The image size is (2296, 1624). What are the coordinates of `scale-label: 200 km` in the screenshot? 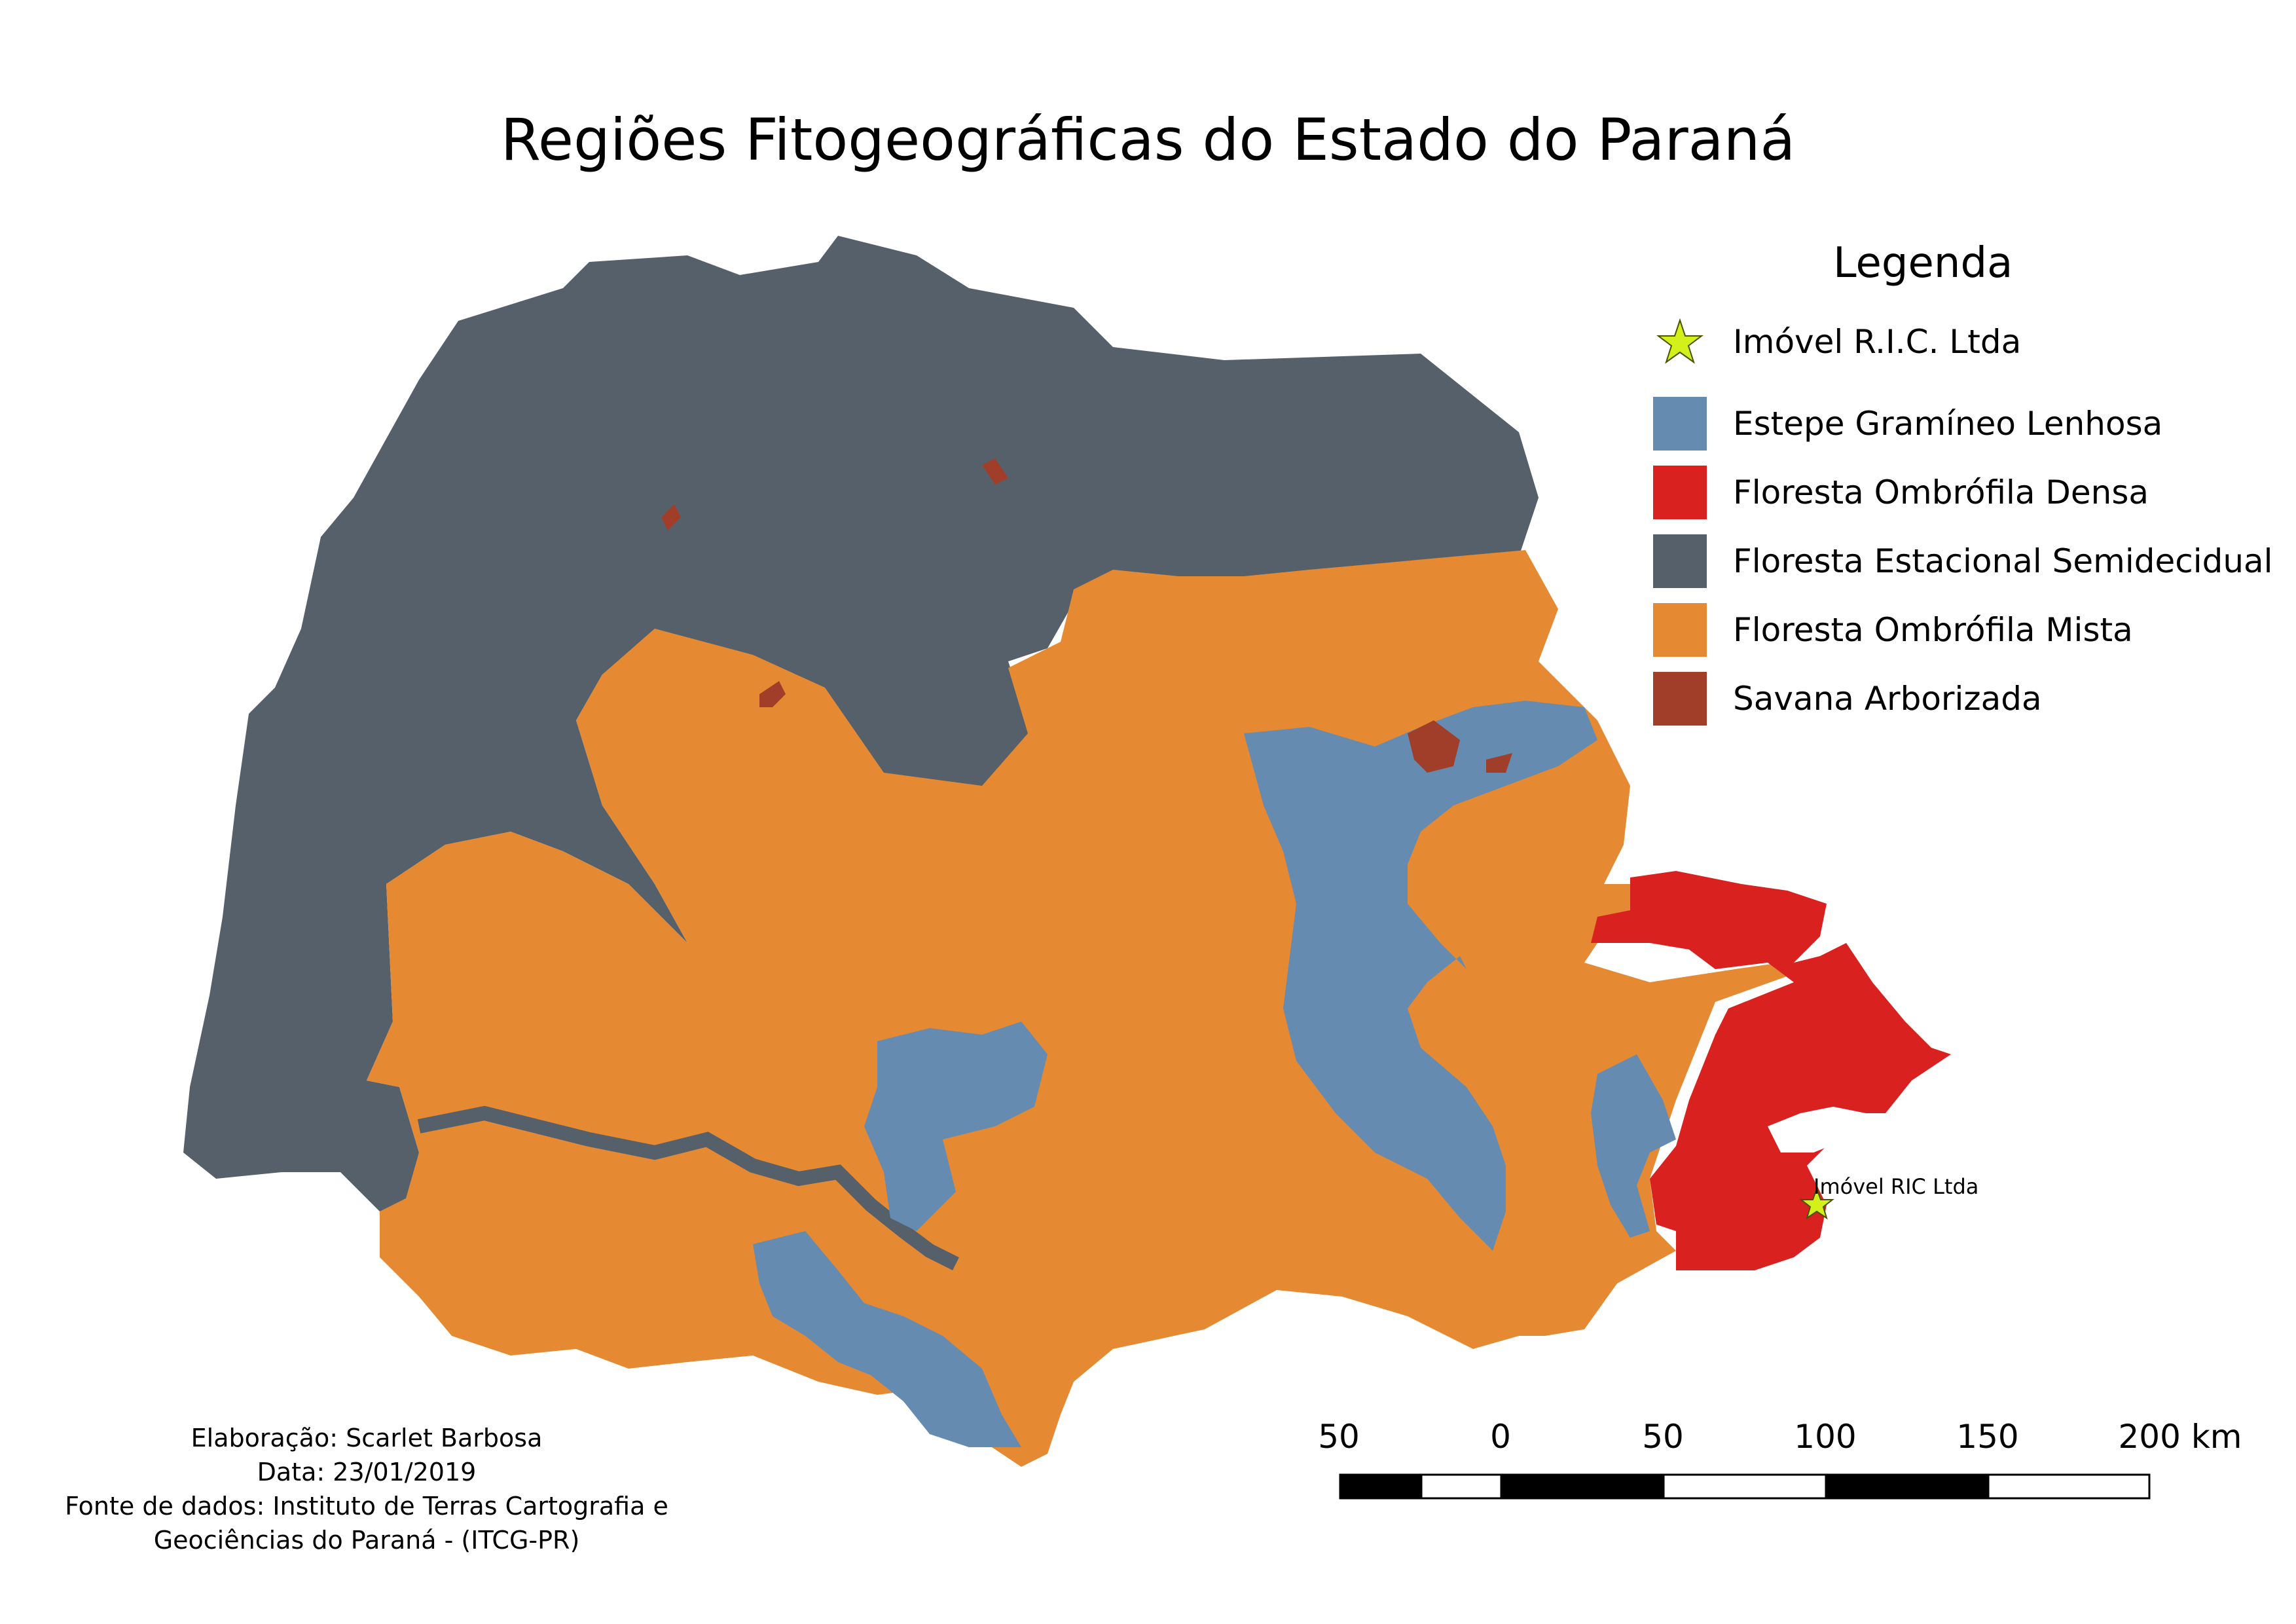 It's located at (2180, 1437).